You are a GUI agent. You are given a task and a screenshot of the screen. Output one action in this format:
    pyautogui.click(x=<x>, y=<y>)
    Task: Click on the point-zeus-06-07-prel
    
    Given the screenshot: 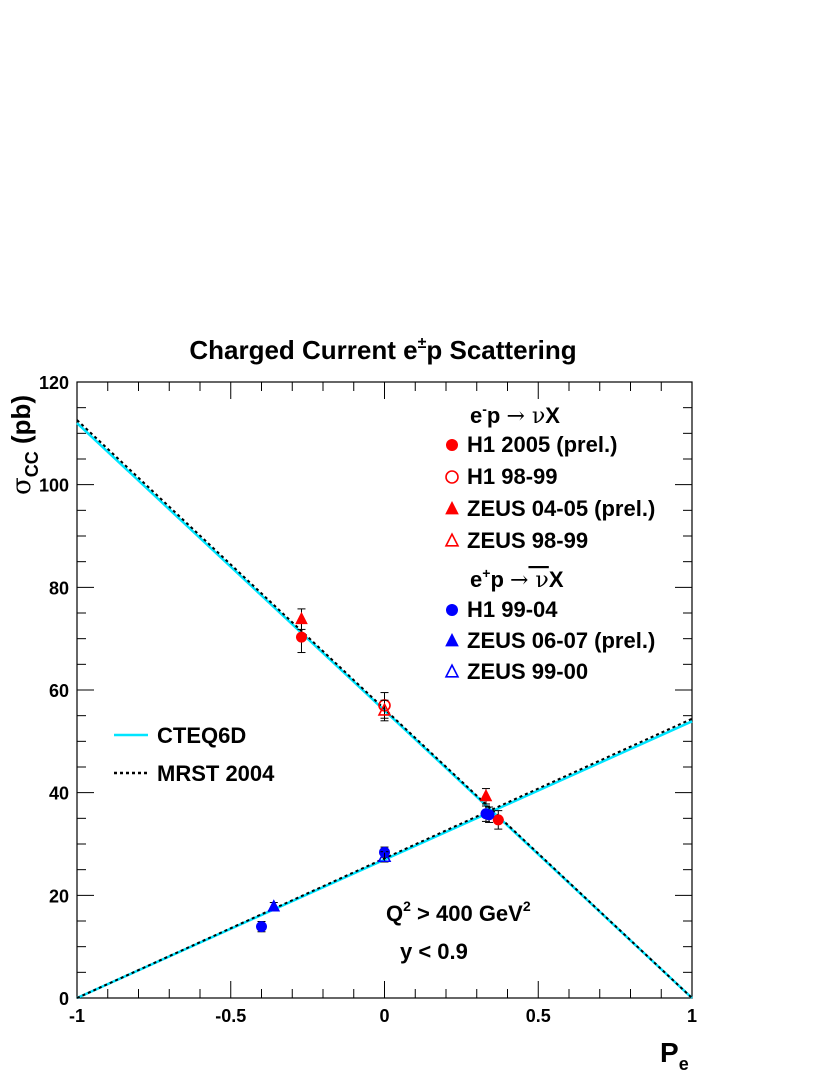 What is the action you would take?
    pyautogui.click(x=274, y=905)
    